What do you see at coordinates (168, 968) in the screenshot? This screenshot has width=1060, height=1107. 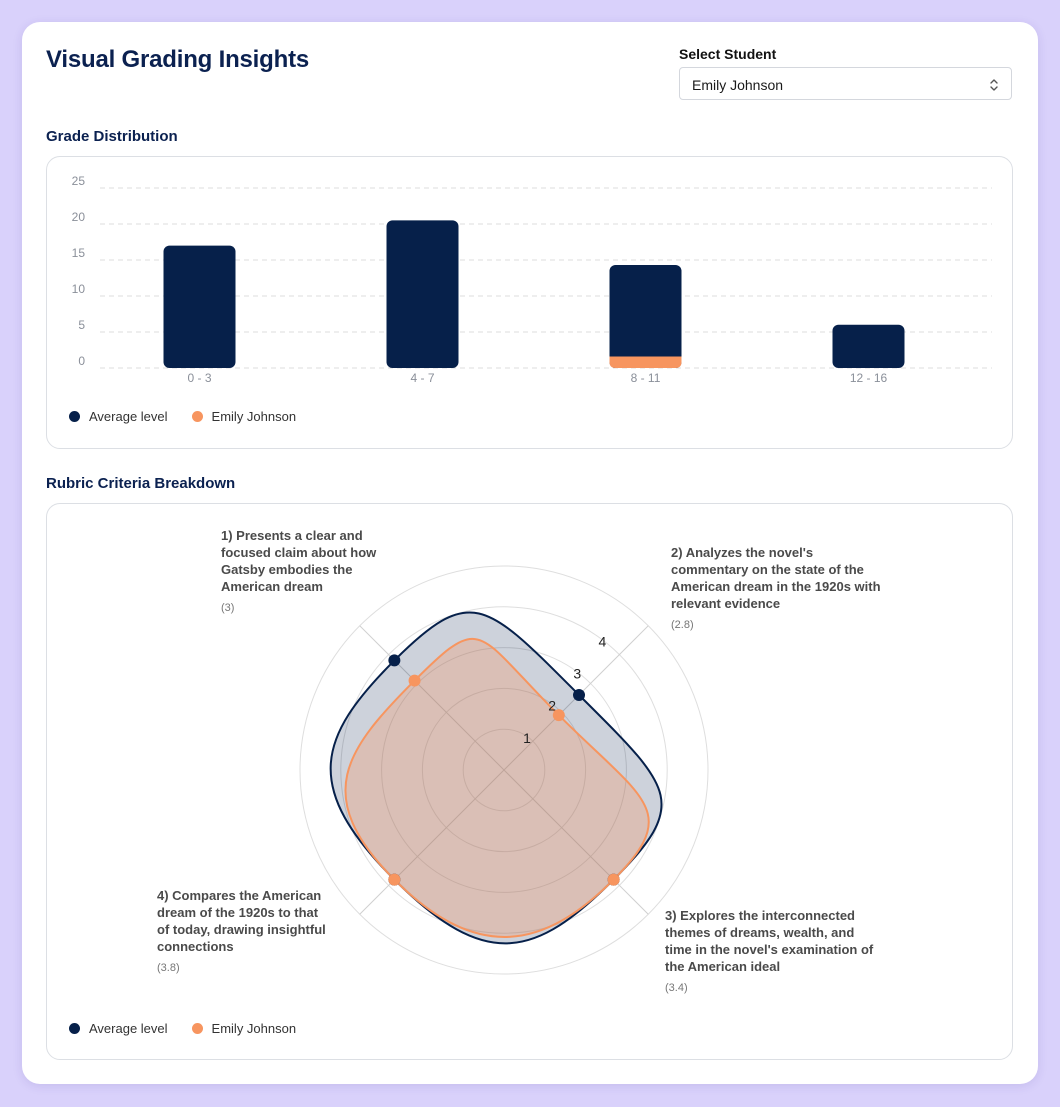 I see `radar-axis-value: (3.8)` at bounding box center [168, 968].